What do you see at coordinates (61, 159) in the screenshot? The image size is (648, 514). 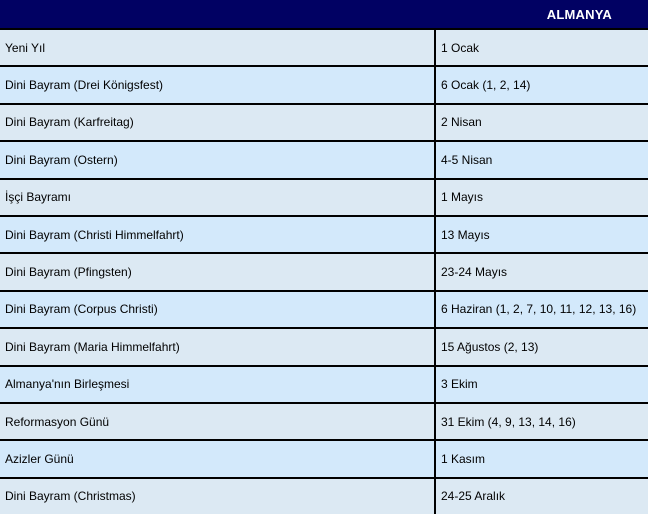 I see `holiday-name: Dini Bayram (Ostern)` at bounding box center [61, 159].